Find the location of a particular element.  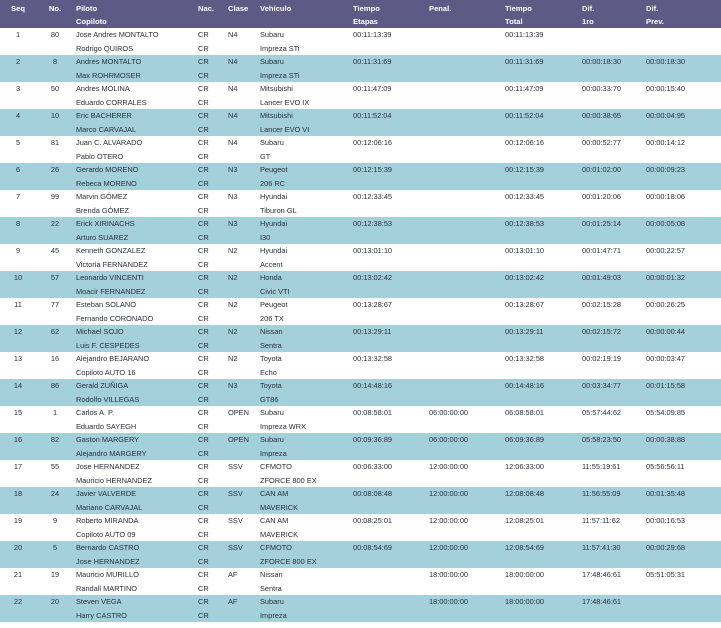

header-piloto: Piloto Copiloto is located at coordinates (135, 14).